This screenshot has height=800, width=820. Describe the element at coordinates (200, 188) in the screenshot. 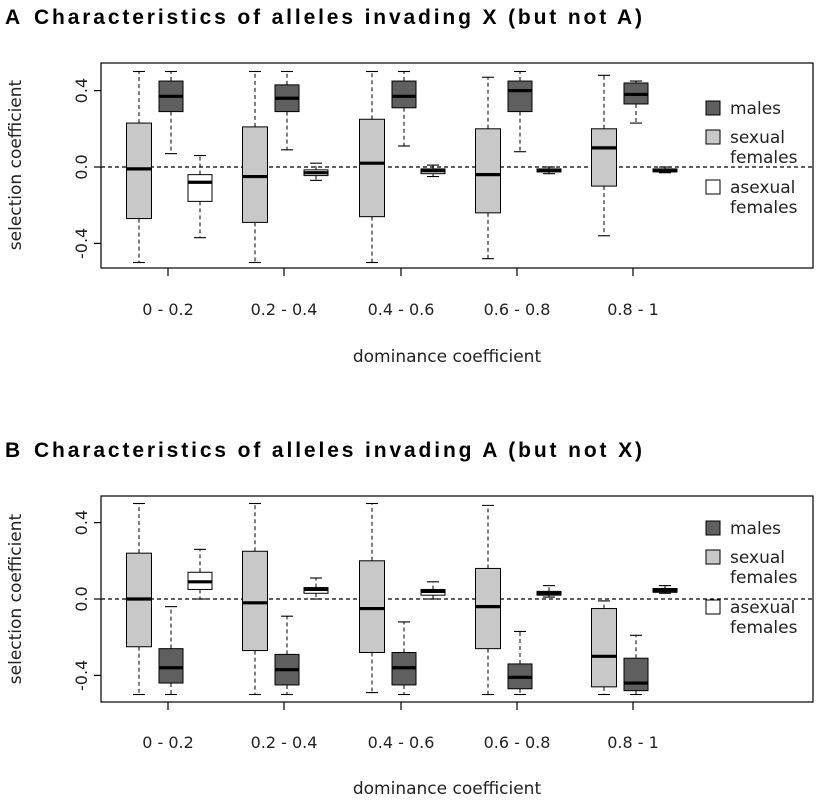

I see `panel-a-0-0-2-asexual-females-box` at that location.